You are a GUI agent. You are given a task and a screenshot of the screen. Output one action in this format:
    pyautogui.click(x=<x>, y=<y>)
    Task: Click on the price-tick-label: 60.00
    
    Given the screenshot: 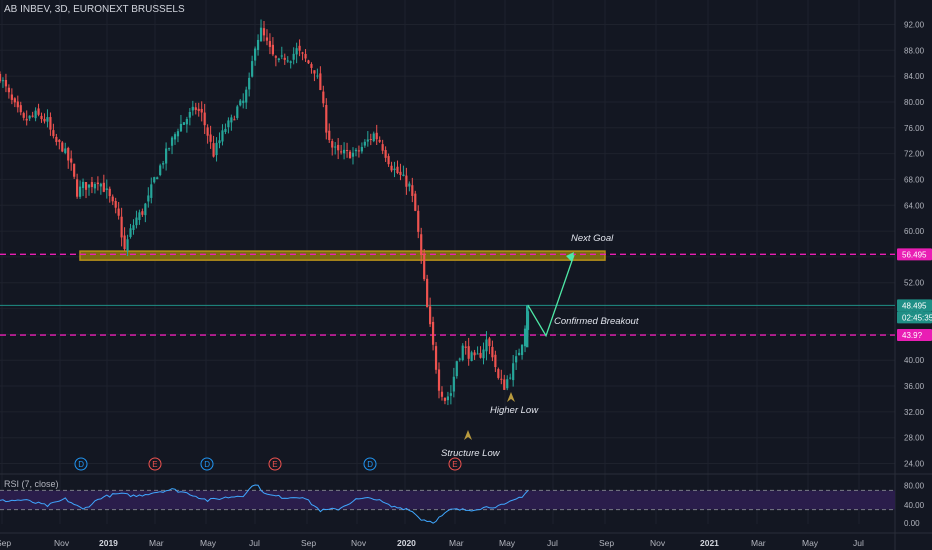 What is the action you would take?
    pyautogui.click(x=914, y=231)
    